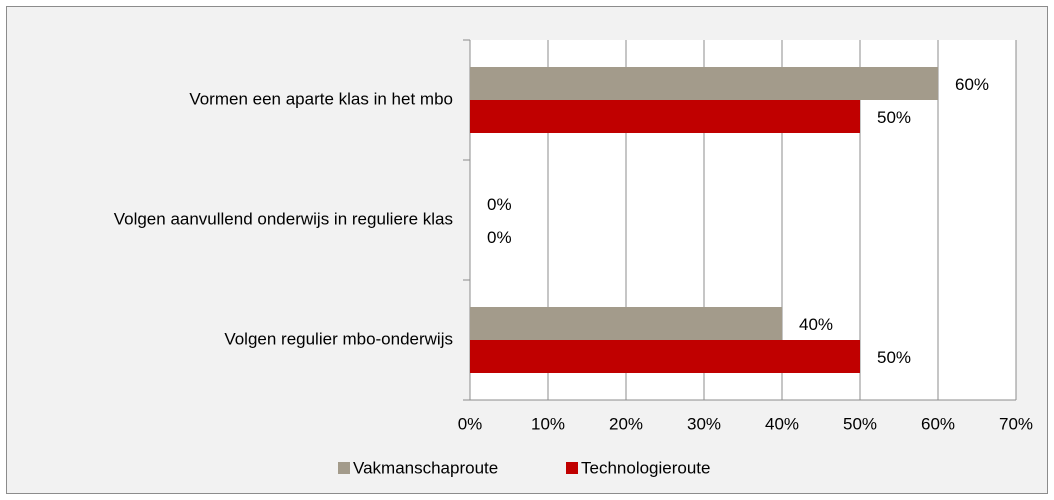 The width and height of the screenshot is (1054, 500). What do you see at coordinates (782, 423) in the screenshot?
I see `x-tick-label: 40%` at bounding box center [782, 423].